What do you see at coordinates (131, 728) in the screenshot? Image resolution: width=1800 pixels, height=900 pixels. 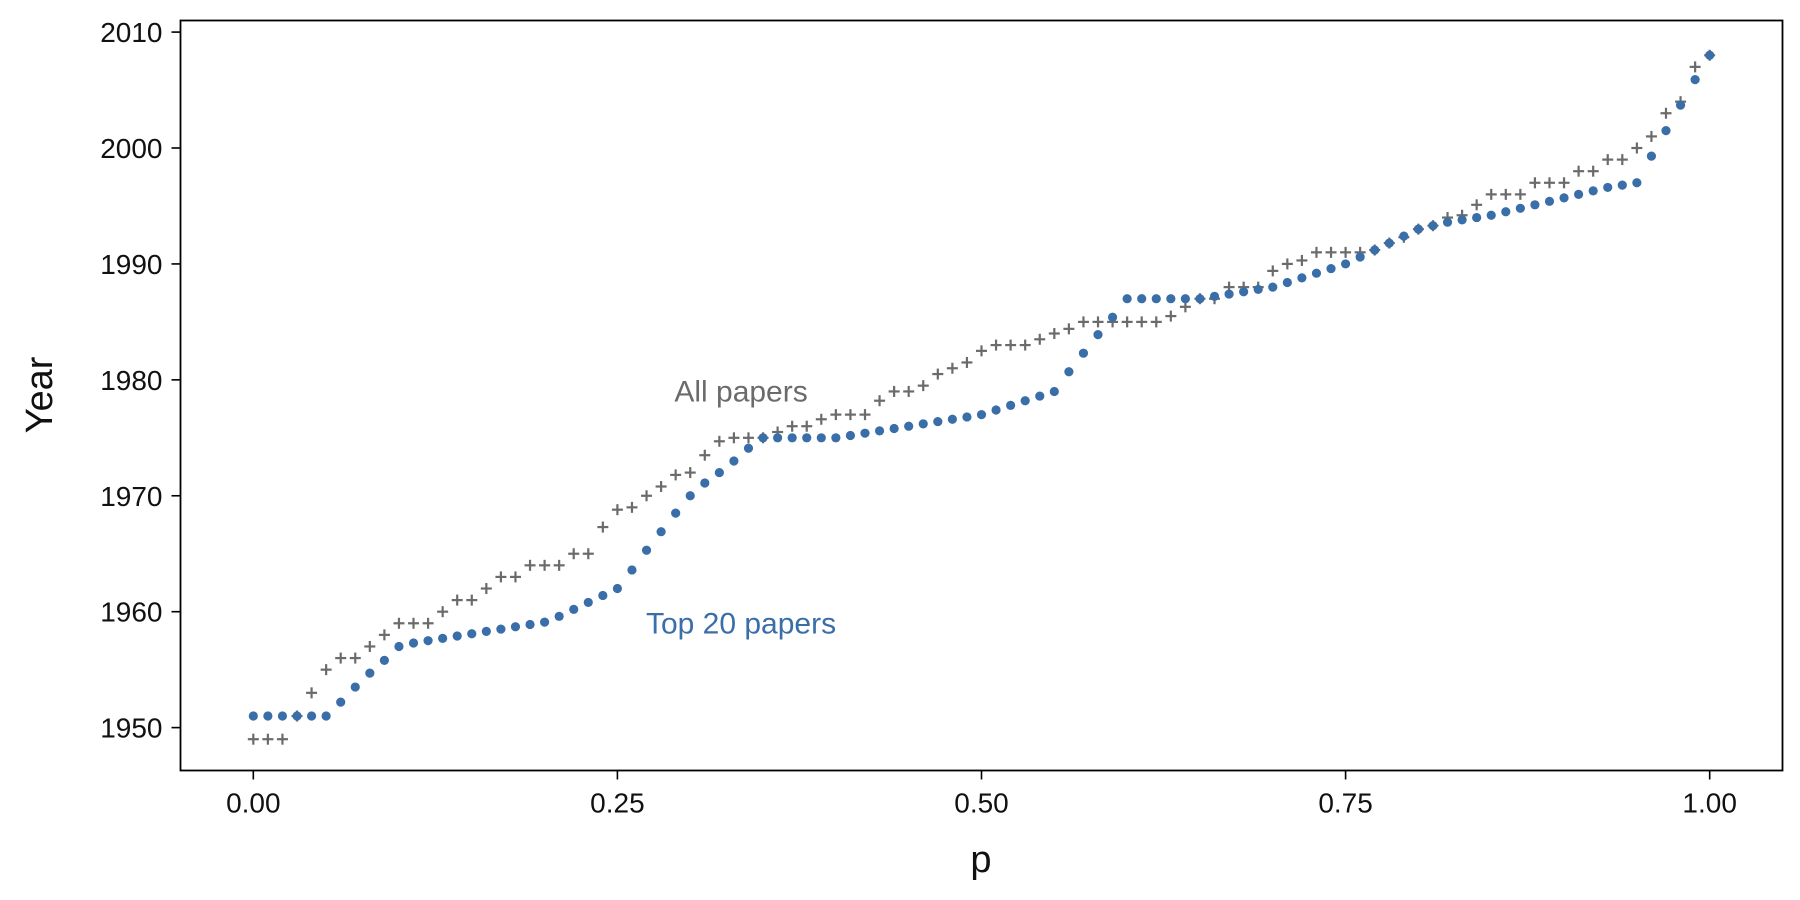 I see `y-tick-label: 1950` at bounding box center [131, 728].